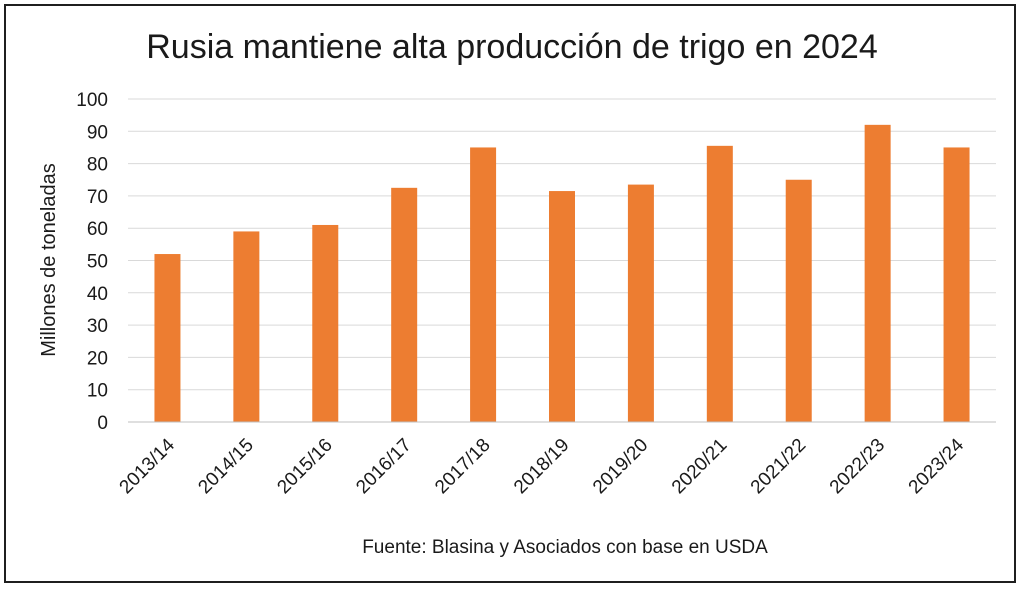 This screenshot has width=1024, height=591. Describe the element at coordinates (97, 391) in the screenshot. I see `y-tick-label: 10` at that location.